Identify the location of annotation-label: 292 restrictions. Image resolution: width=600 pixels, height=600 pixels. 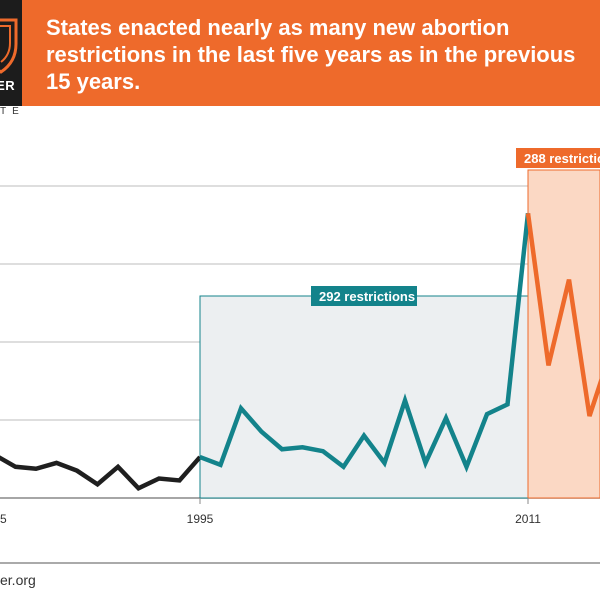
(367, 296).